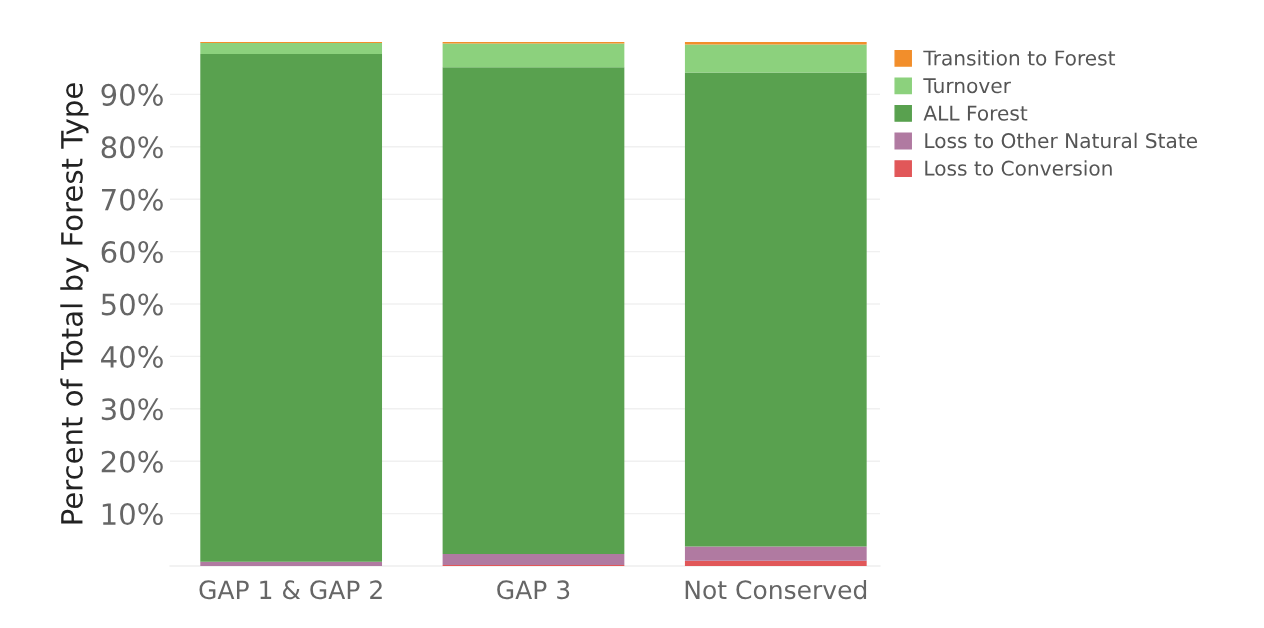 Image resolution: width=1264 pixels, height=628 pixels. Describe the element at coordinates (132, 252) in the screenshot. I see `y-tick-label: 60%` at that location.